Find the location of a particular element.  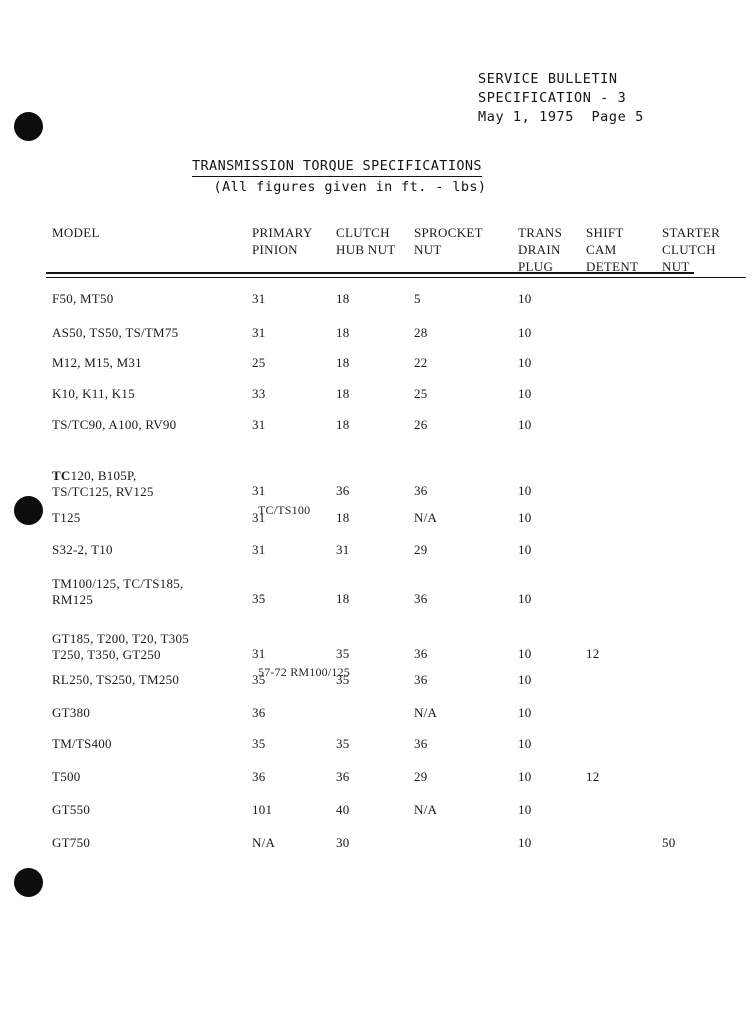

cell-primary: N/A is located at coordinates (264, 842).